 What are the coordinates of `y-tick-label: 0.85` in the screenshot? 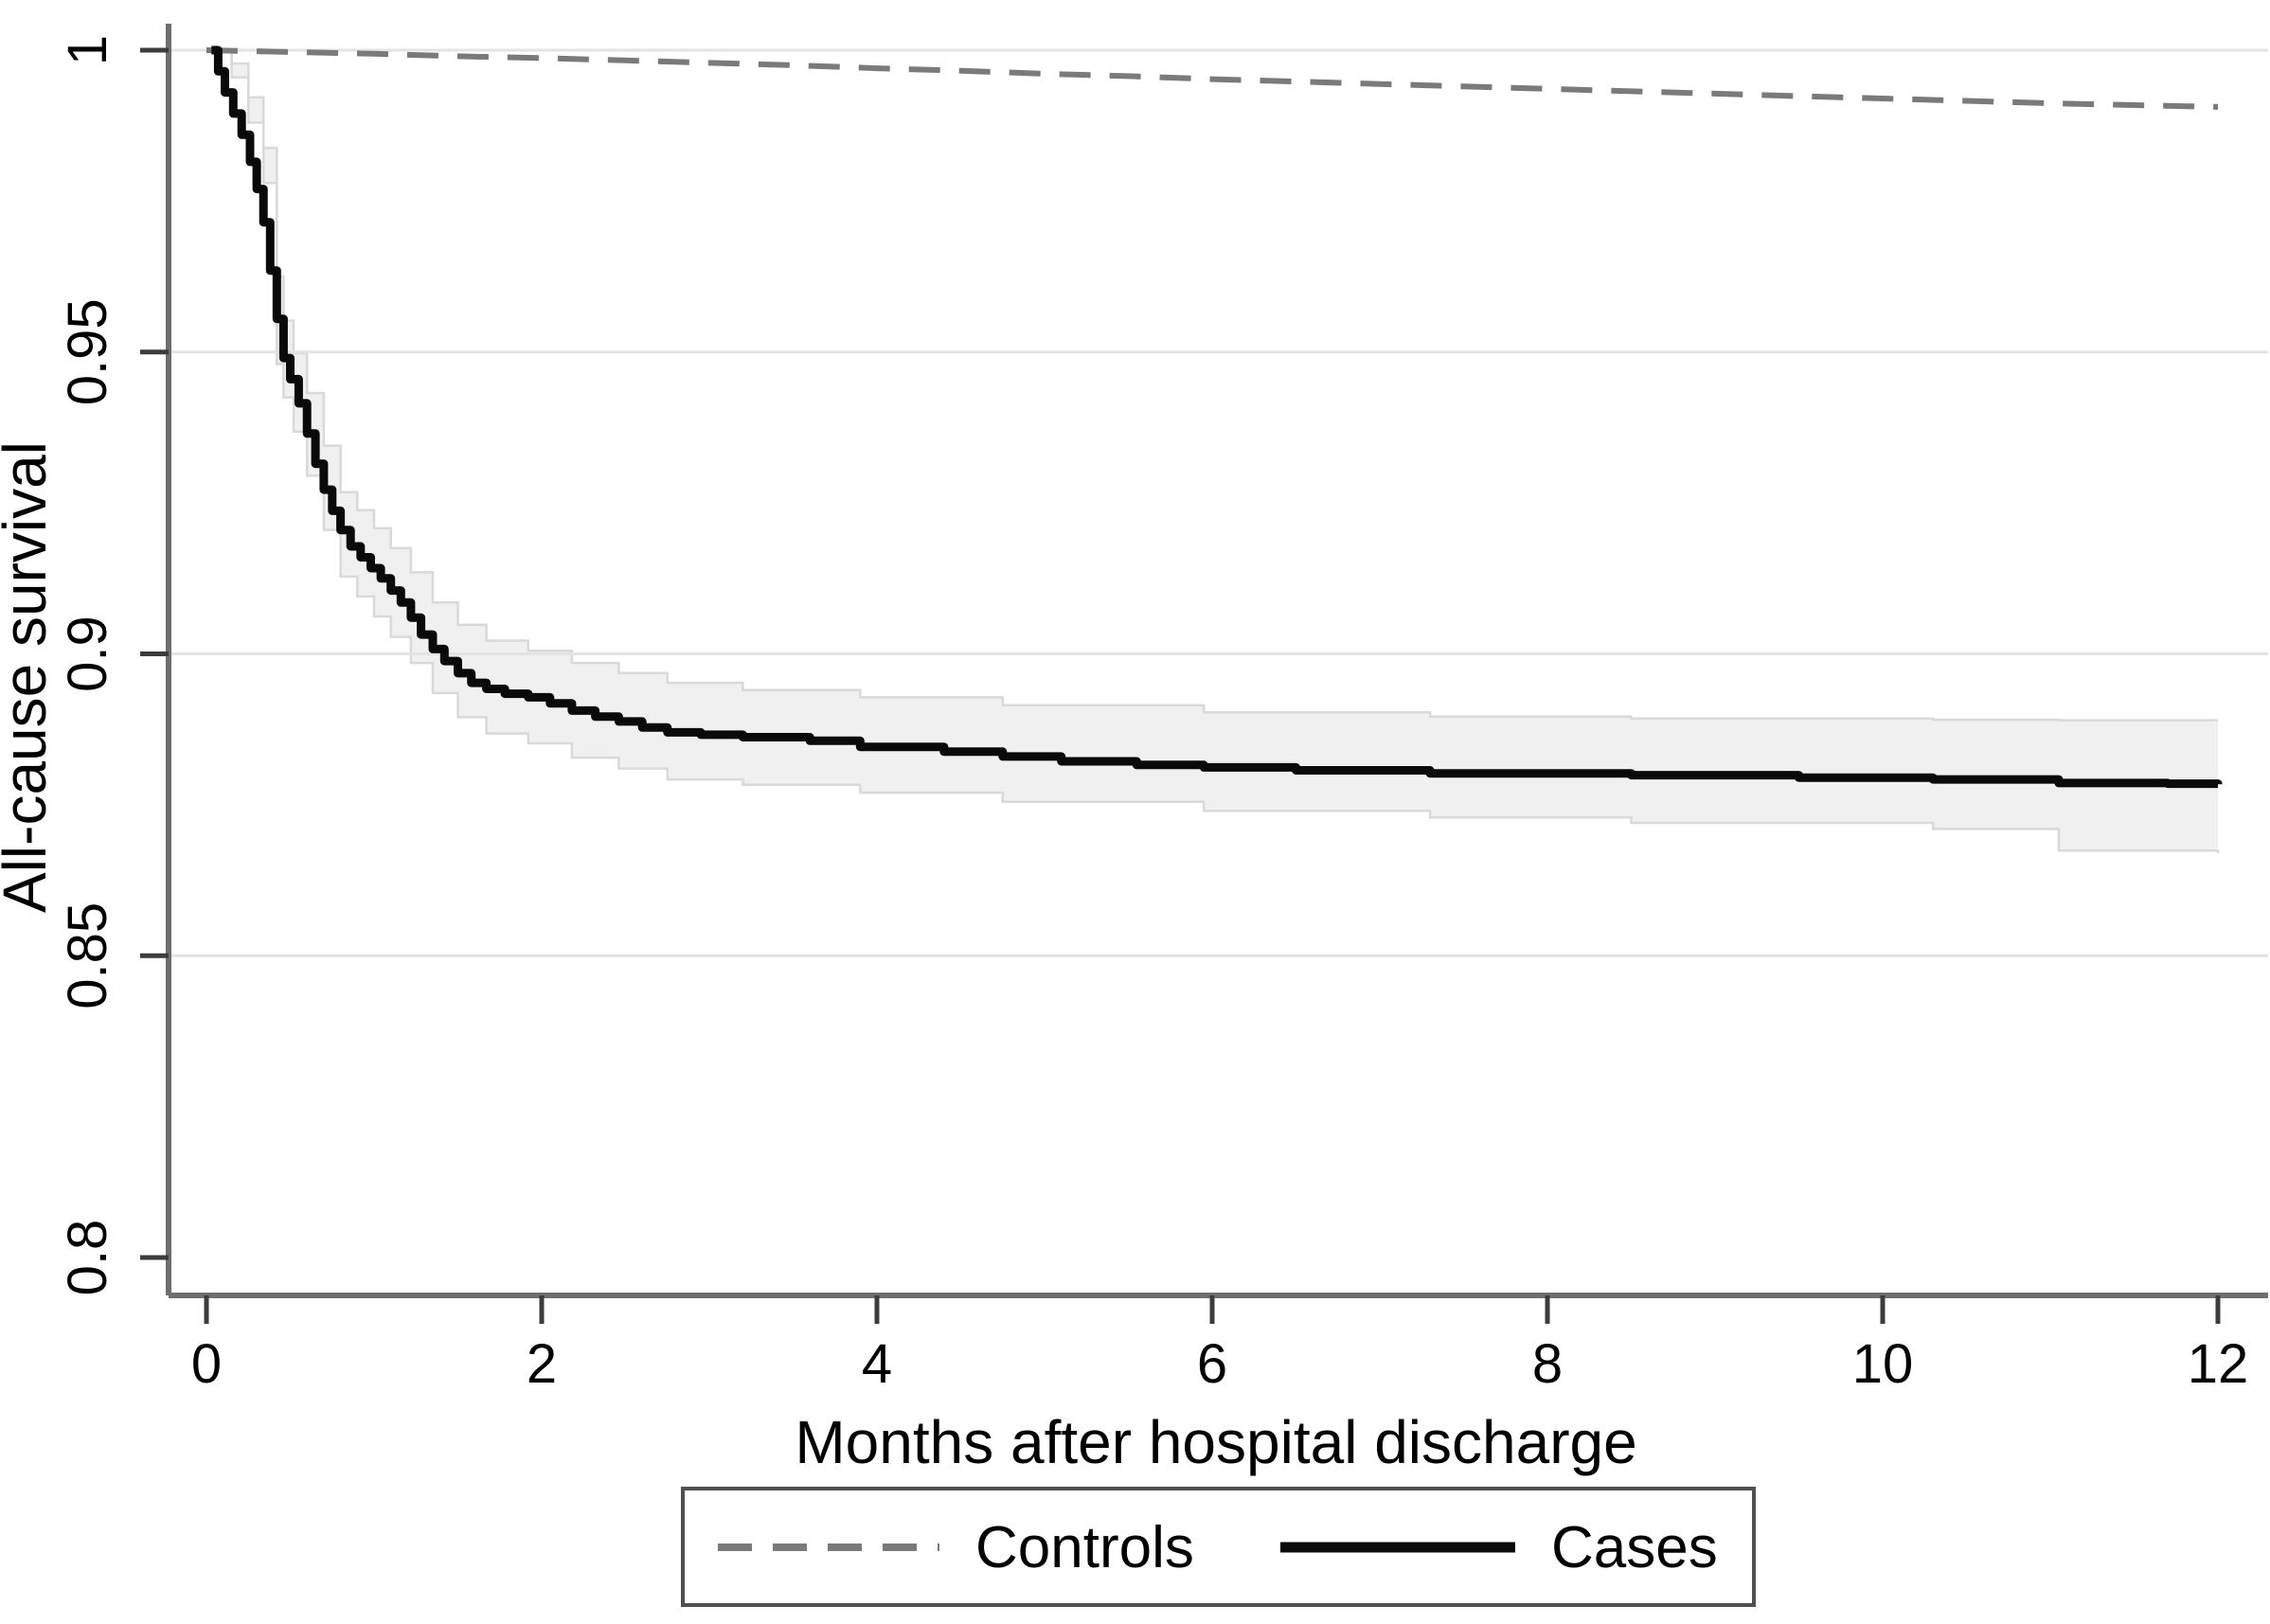 It's located at (87, 956).